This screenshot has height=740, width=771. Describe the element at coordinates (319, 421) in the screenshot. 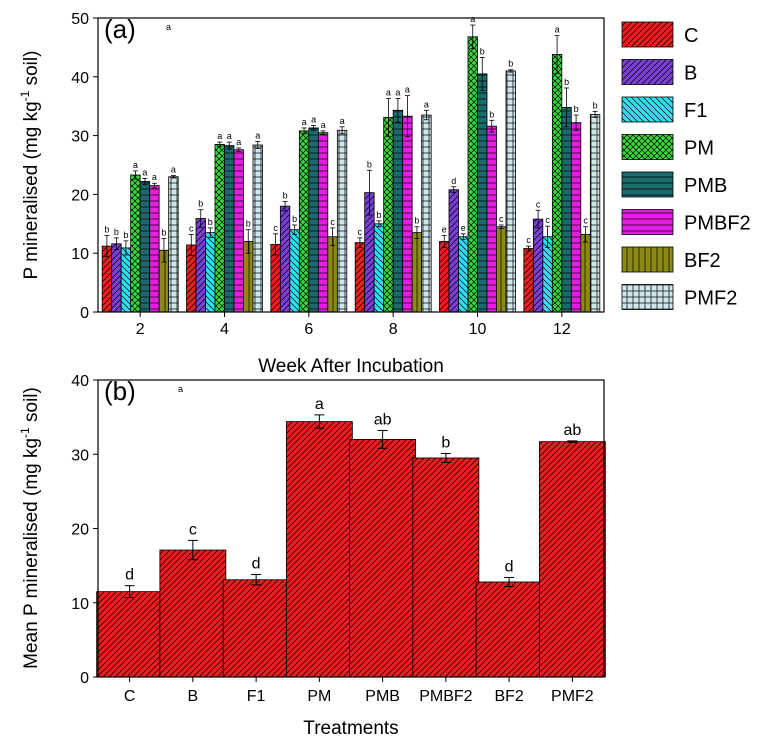

I see `error-bar-mean-PM` at that location.